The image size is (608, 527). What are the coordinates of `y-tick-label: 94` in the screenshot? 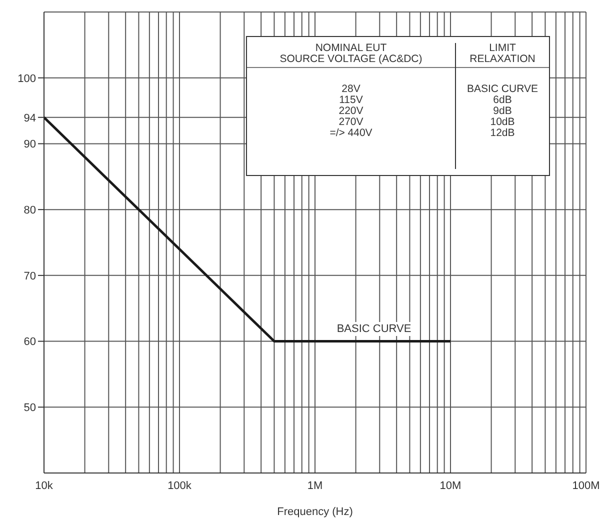 It's located at (30, 118).